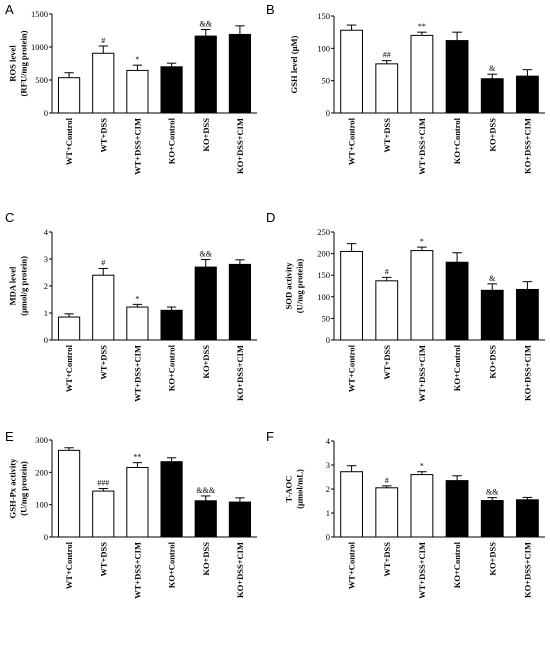 Image resolution: width=550 pixels, height=649 pixels. What do you see at coordinates (46, 259) in the screenshot?
I see `panel-c-ytick-label: 3` at bounding box center [46, 259].